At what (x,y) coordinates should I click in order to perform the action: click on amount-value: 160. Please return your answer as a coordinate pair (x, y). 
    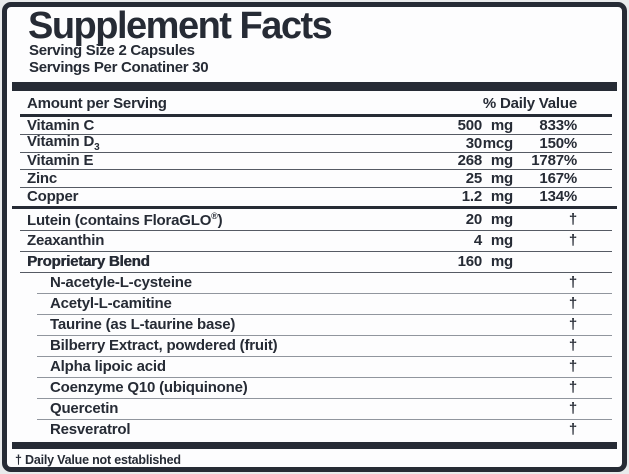
    Looking at the image, I should click on (470, 262).